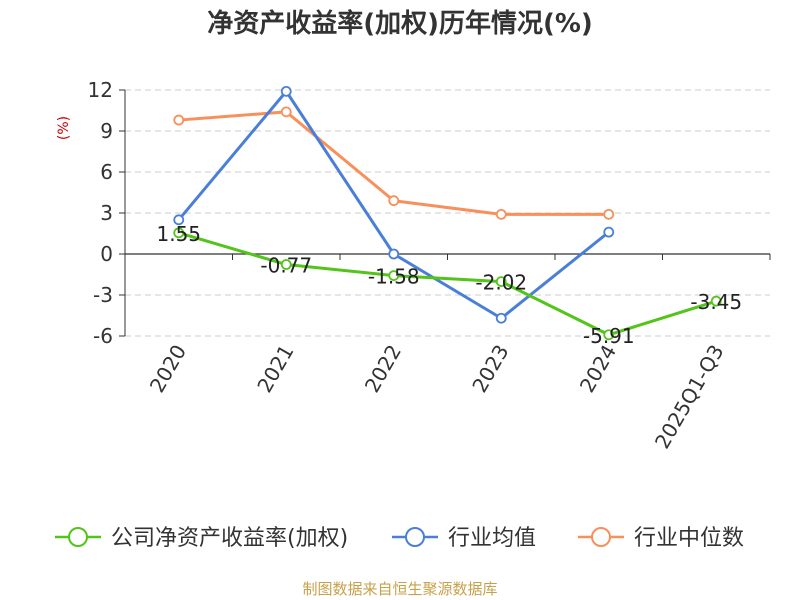 This screenshot has height=600, width=800. What do you see at coordinates (229, 538) in the screenshot?
I see `legend-label: 公司净资产收益率(加权)` at bounding box center [229, 538].